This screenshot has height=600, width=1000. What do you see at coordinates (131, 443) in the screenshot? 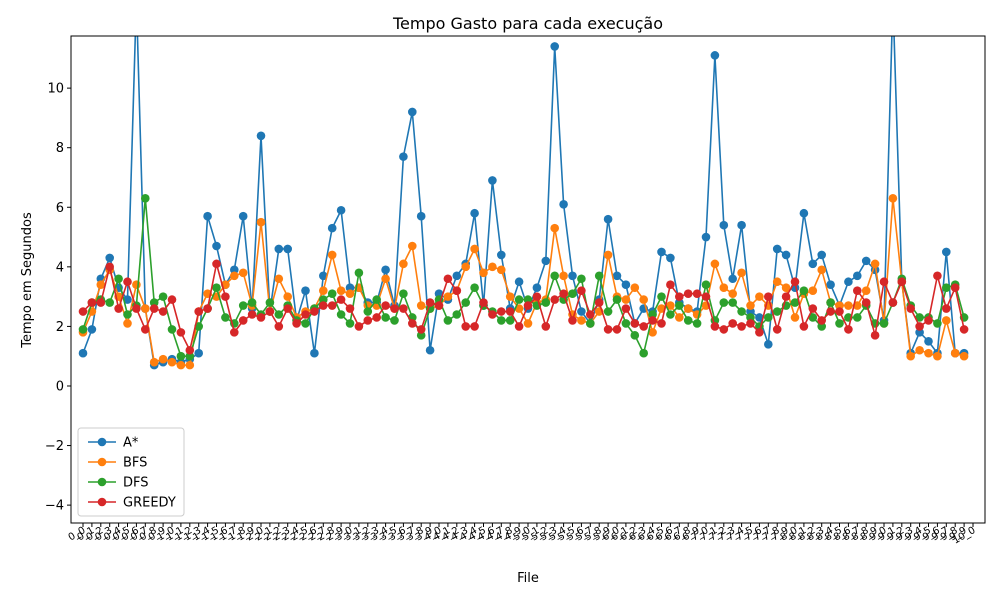
I see `legend-label: A*` at bounding box center [131, 443].